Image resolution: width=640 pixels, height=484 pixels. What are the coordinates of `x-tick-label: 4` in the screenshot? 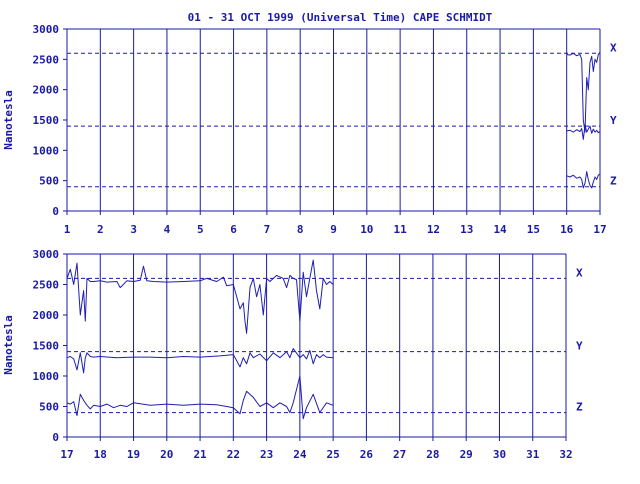 It's located at (167, 229).